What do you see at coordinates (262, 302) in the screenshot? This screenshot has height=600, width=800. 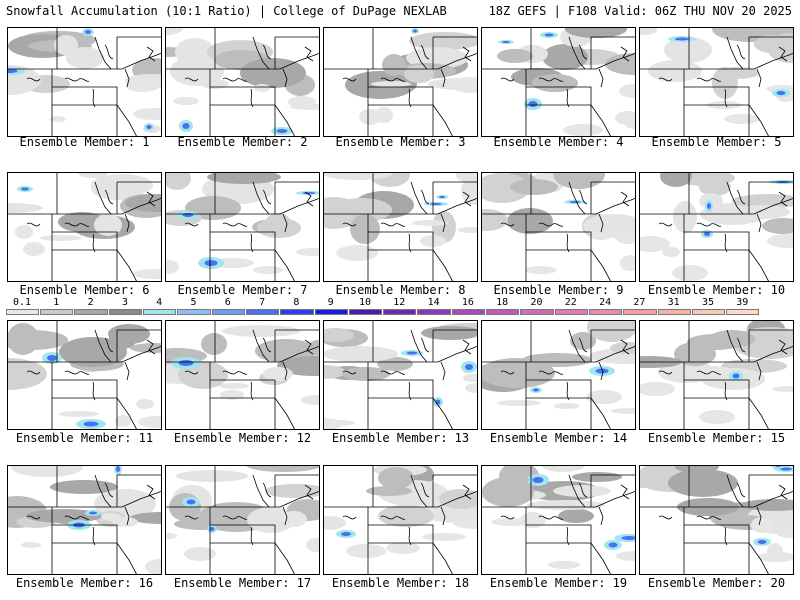 I see `colorbar-tick-label: 7` at bounding box center [262, 302].